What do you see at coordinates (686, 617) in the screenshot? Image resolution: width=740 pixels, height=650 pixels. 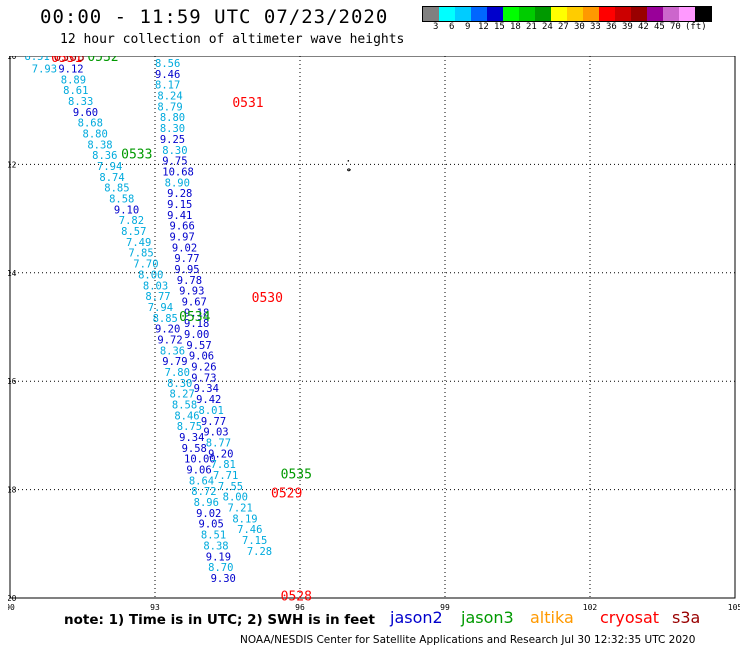 I see `legend-entry-s3a: s3a` at bounding box center [686, 617].